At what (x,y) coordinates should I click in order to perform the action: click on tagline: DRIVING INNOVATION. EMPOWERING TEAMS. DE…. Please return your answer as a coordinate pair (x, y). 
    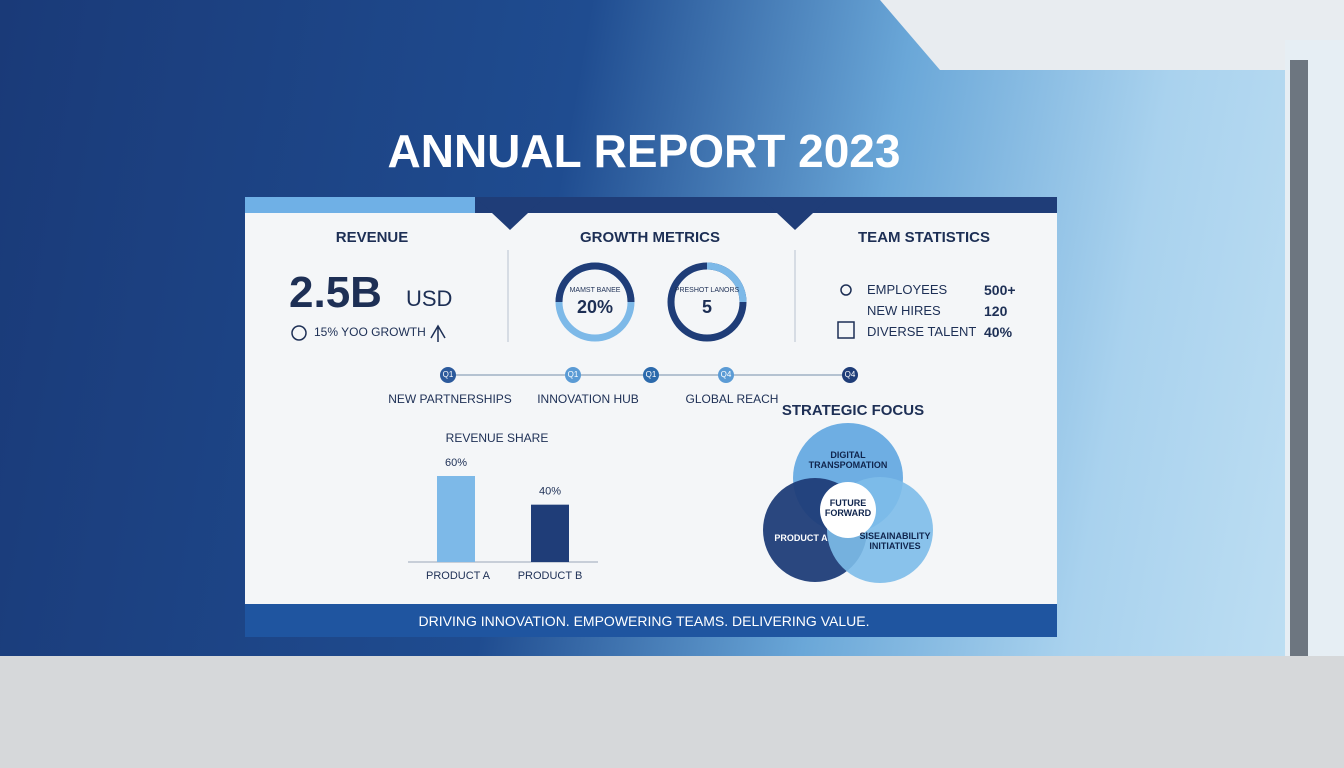
    Looking at the image, I should click on (644, 621).